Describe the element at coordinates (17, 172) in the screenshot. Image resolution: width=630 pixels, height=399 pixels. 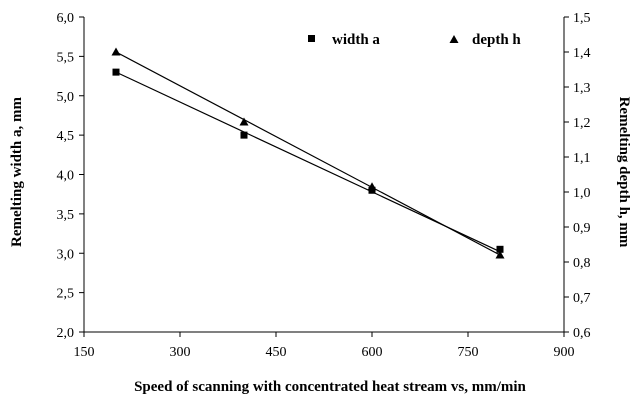
I see `left-y-axis-title: Remelting width a, mm` at that location.